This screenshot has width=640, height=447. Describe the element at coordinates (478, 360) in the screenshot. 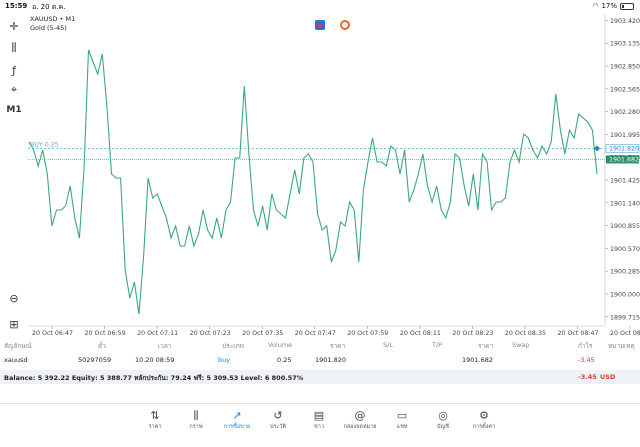

I see `row-current: 1901.682` at that location.